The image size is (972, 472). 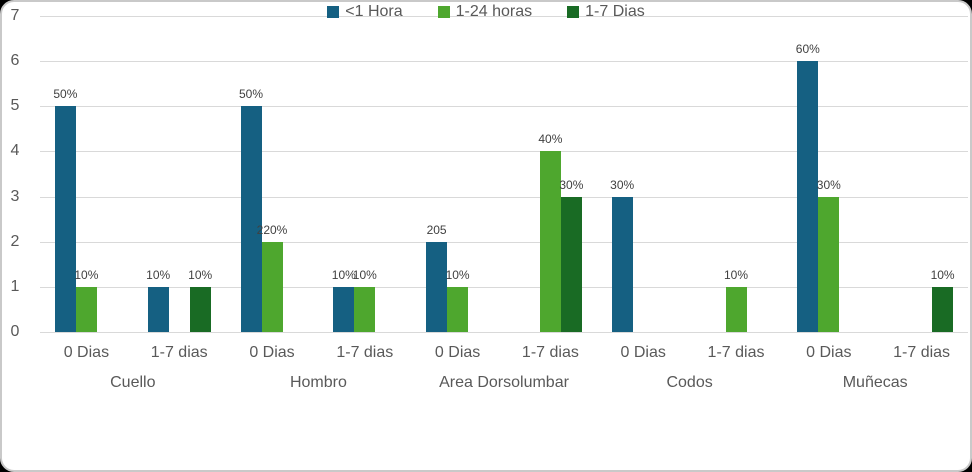 I want to click on legend-item: <1 Hora, so click(x=365, y=12).